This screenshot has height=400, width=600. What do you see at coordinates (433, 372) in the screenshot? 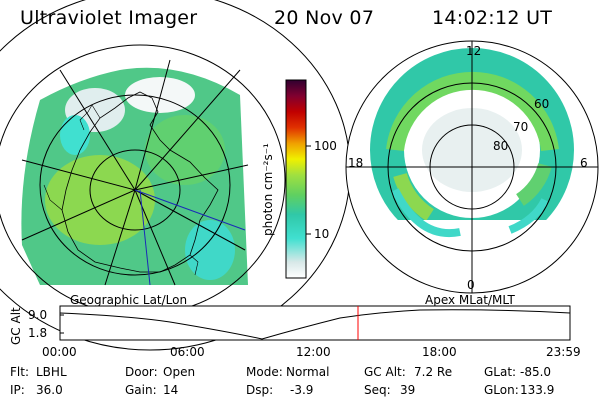
I see `status-gcalt-value: 7.2 Re` at bounding box center [433, 372].